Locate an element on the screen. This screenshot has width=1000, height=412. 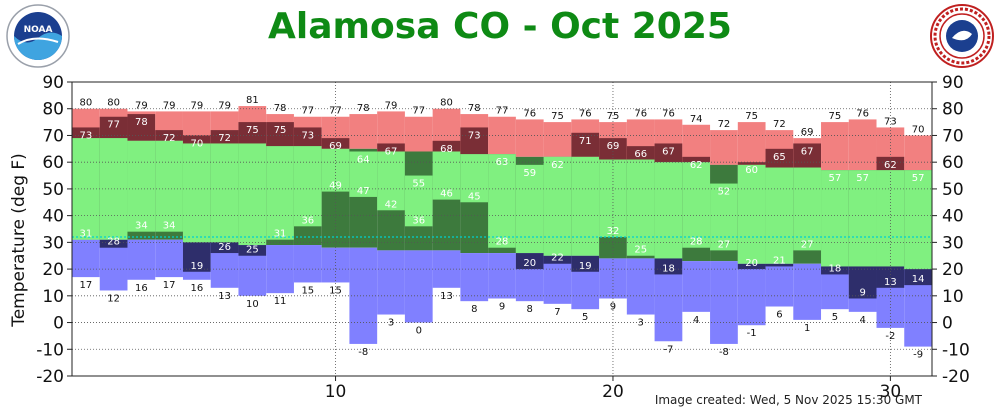
actual-low-label: 34 is located at coordinates (141, 226).